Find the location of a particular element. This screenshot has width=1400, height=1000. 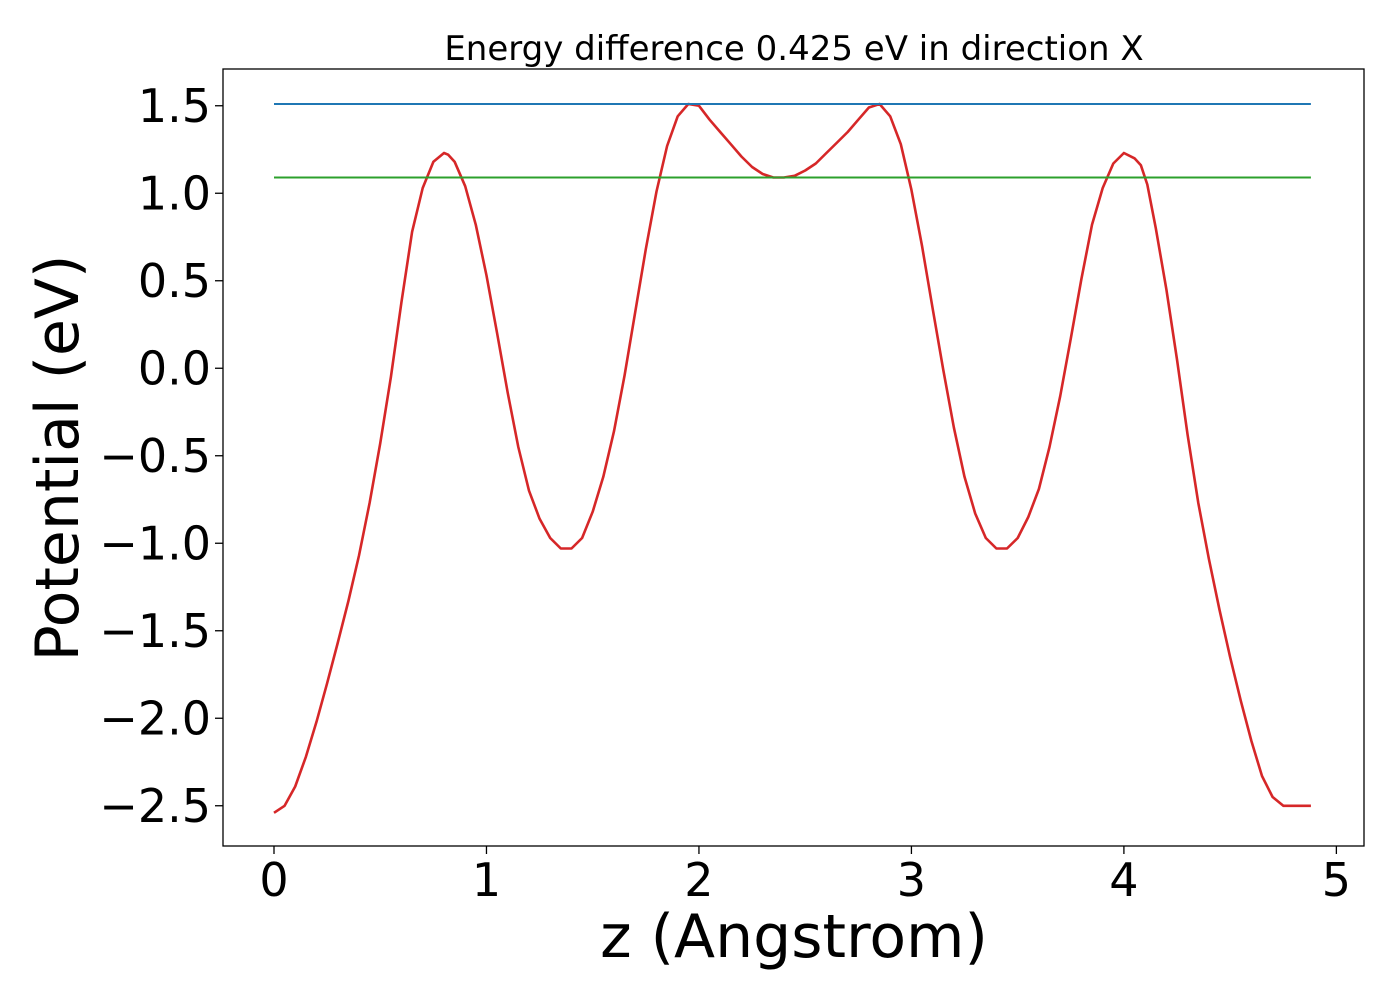

x-tick-label: 1 is located at coordinates (486, 880).